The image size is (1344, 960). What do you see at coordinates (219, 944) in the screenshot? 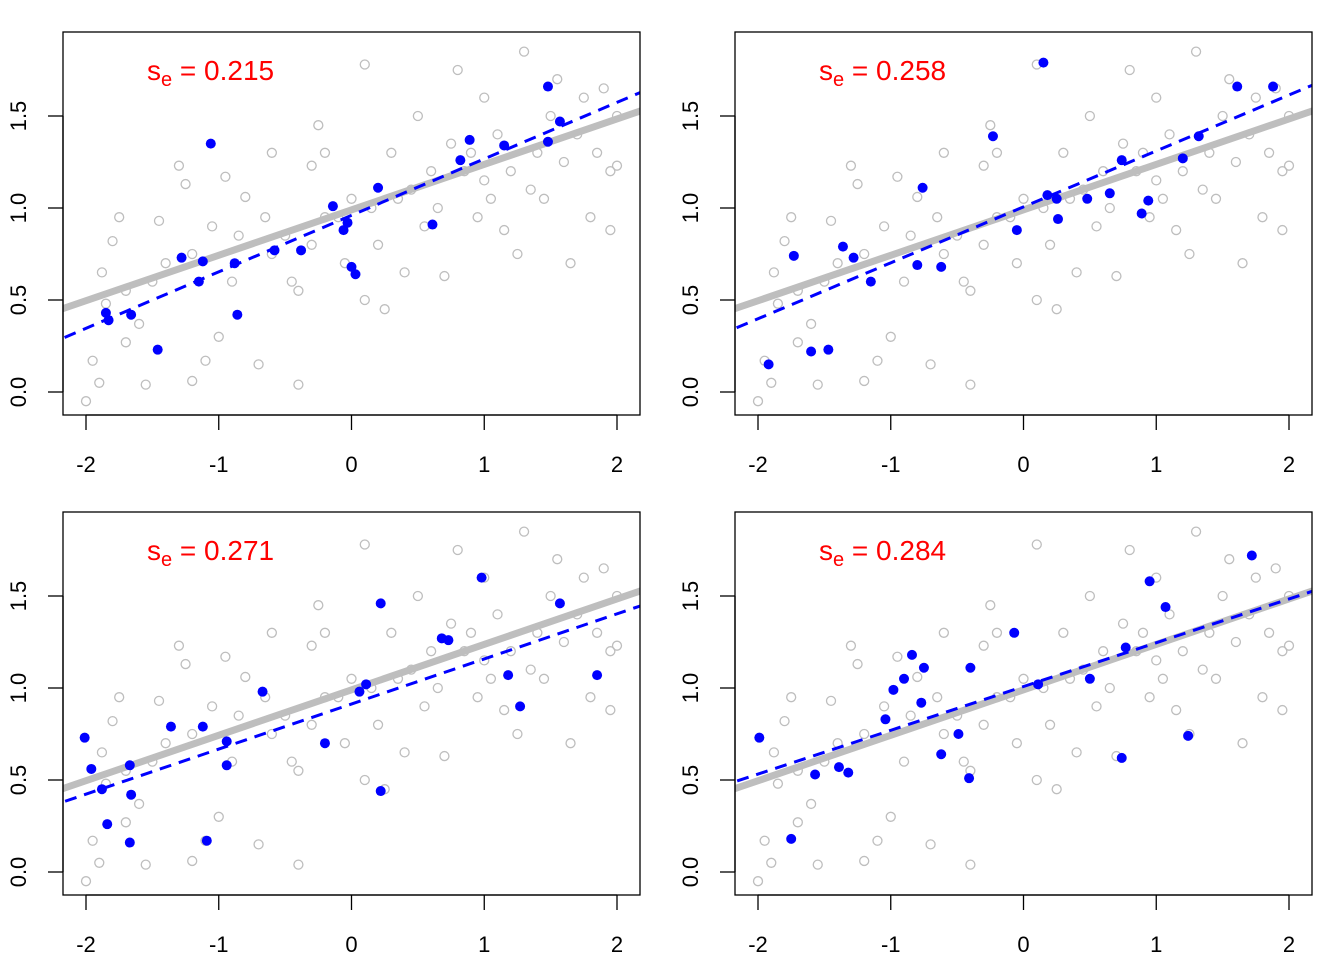
I see `x-tick-label: -1` at bounding box center [219, 944].